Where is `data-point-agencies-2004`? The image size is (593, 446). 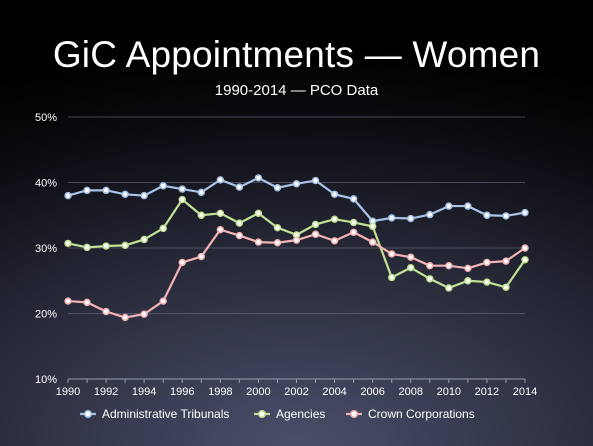 data-point-agencies-2004 is located at coordinates (334, 219).